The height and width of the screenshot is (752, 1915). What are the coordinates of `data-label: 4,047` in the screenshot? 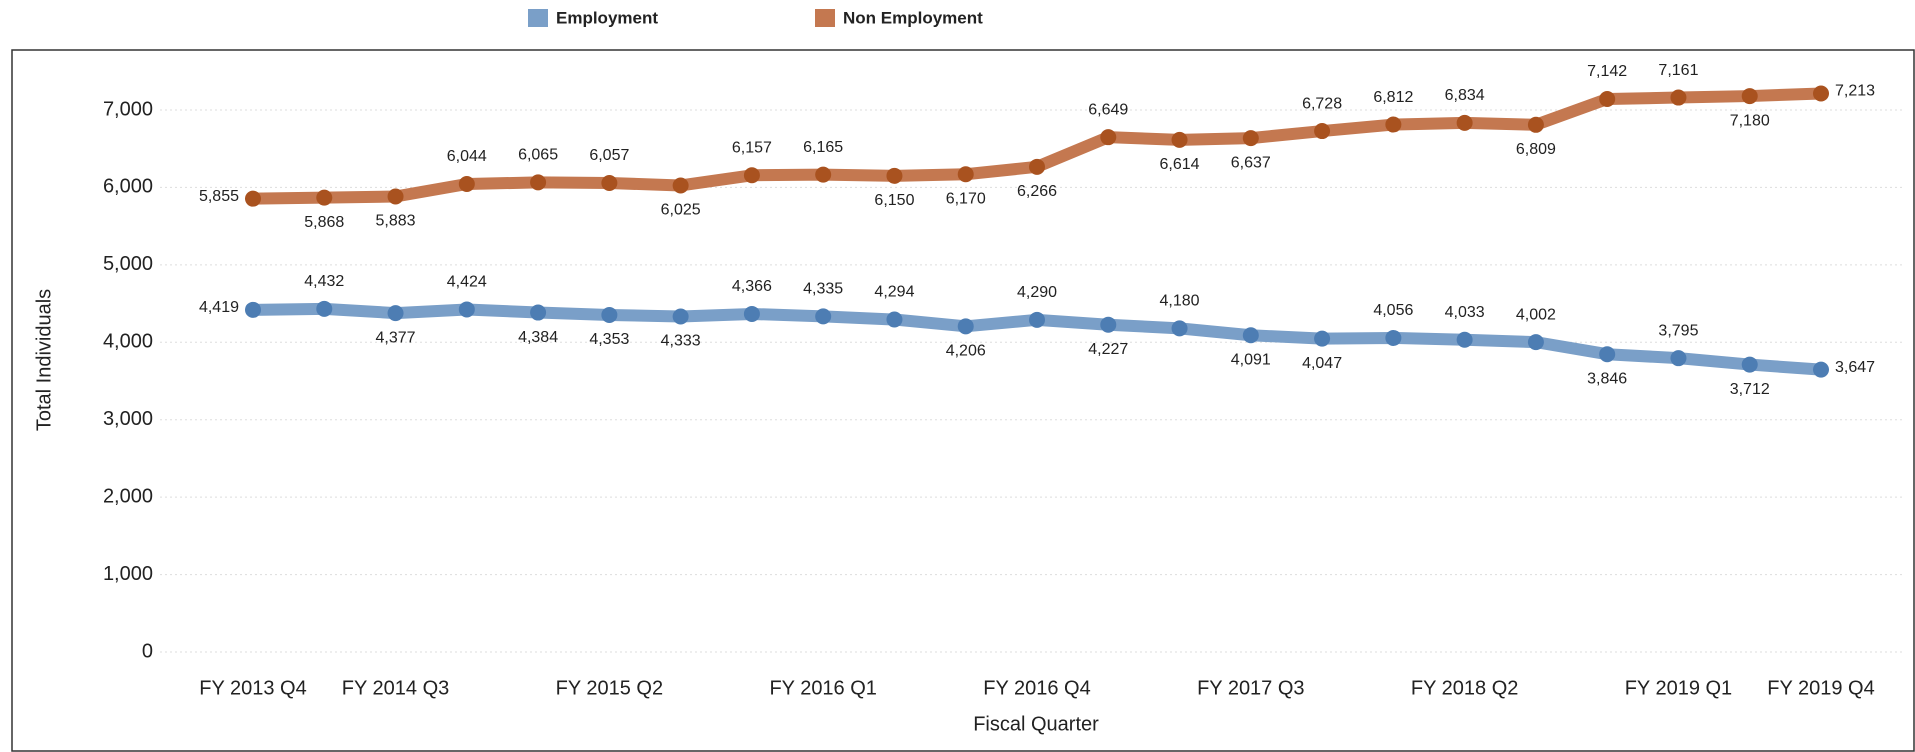 It's located at (1322, 363).